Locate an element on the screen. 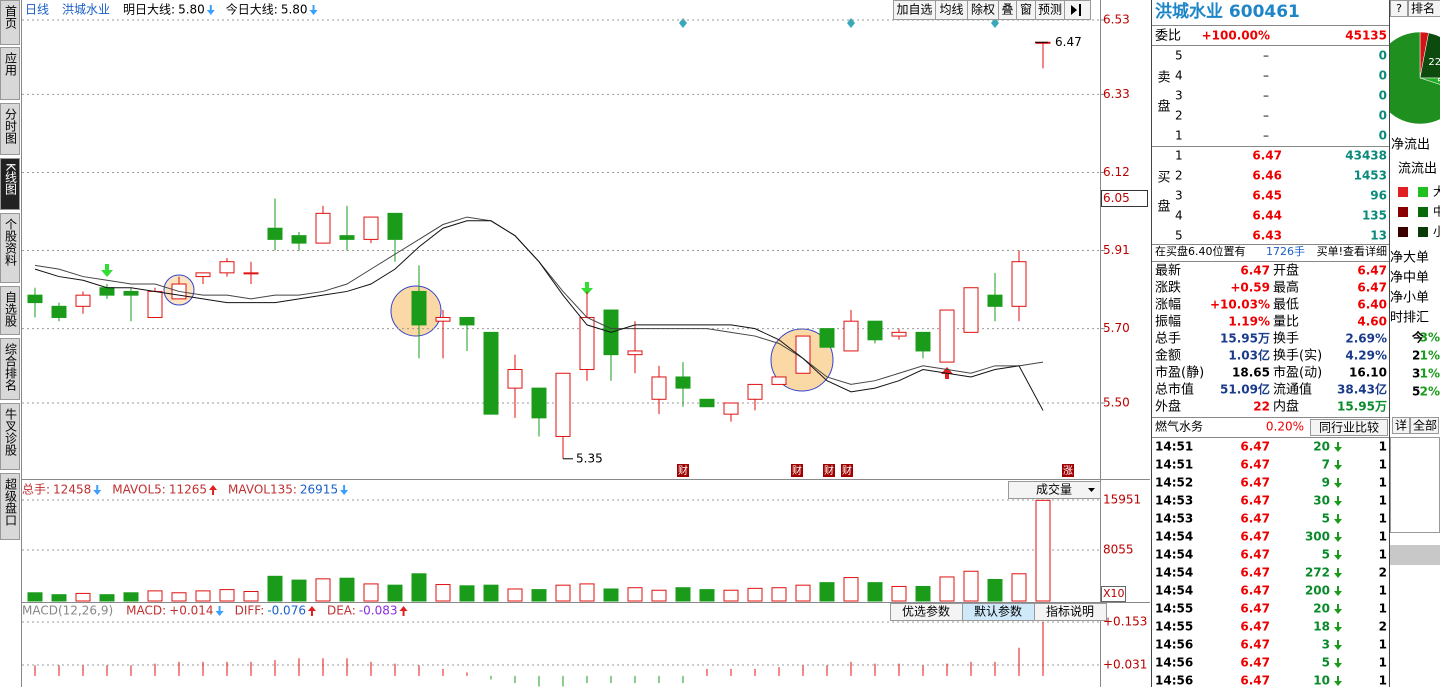 The image size is (1440, 687). tick-count: 2 is located at coordinates (1383, 627).